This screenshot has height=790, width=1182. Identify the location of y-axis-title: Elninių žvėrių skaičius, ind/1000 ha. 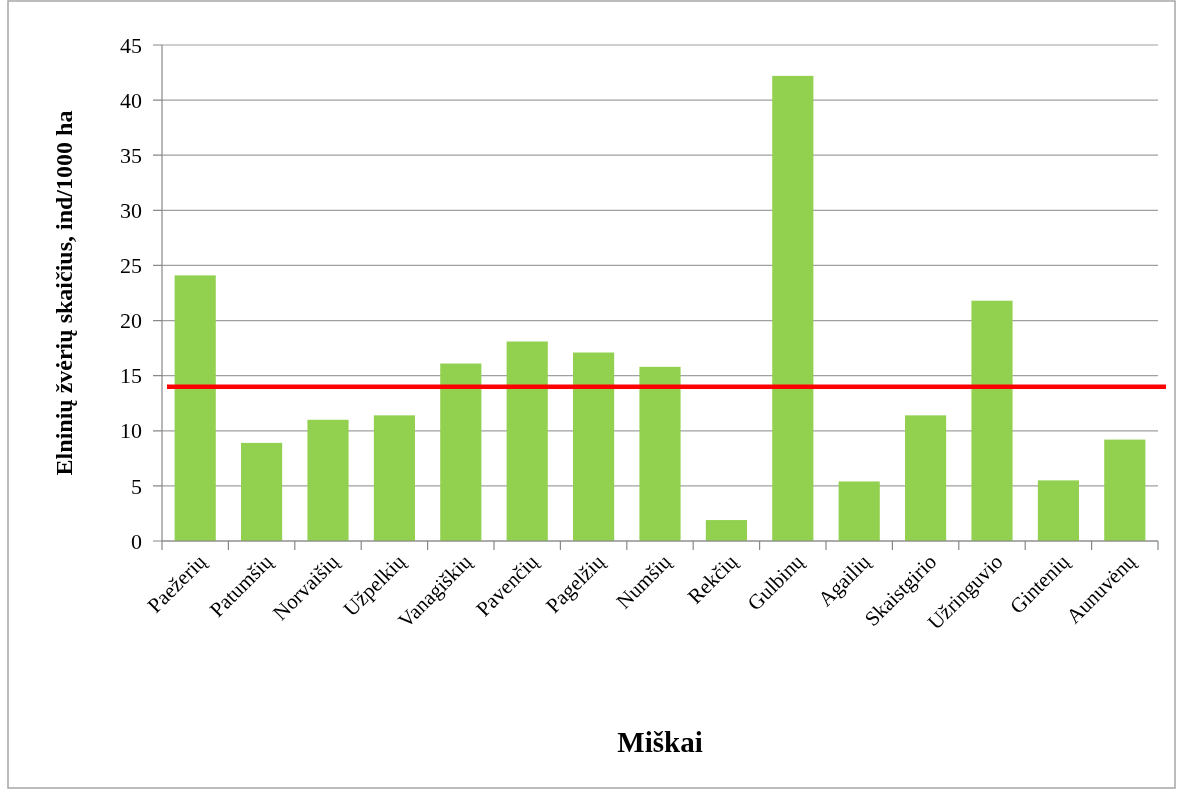
(64, 293).